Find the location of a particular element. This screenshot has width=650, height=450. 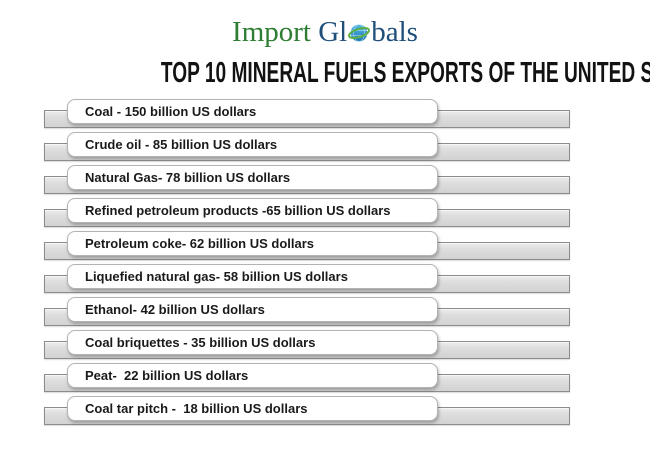

bar-label-box: Peat- 22 billion US dollars is located at coordinates (252, 375).